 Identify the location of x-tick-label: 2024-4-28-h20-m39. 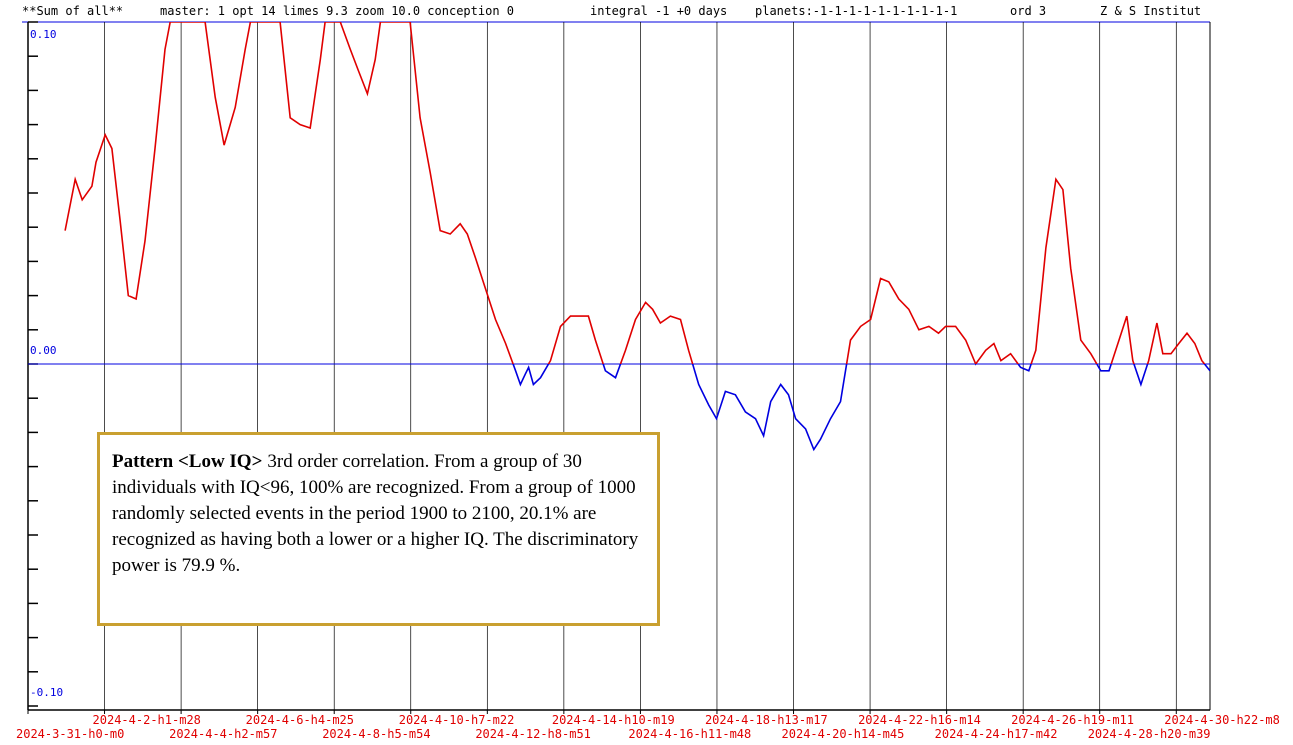
(1149, 734).